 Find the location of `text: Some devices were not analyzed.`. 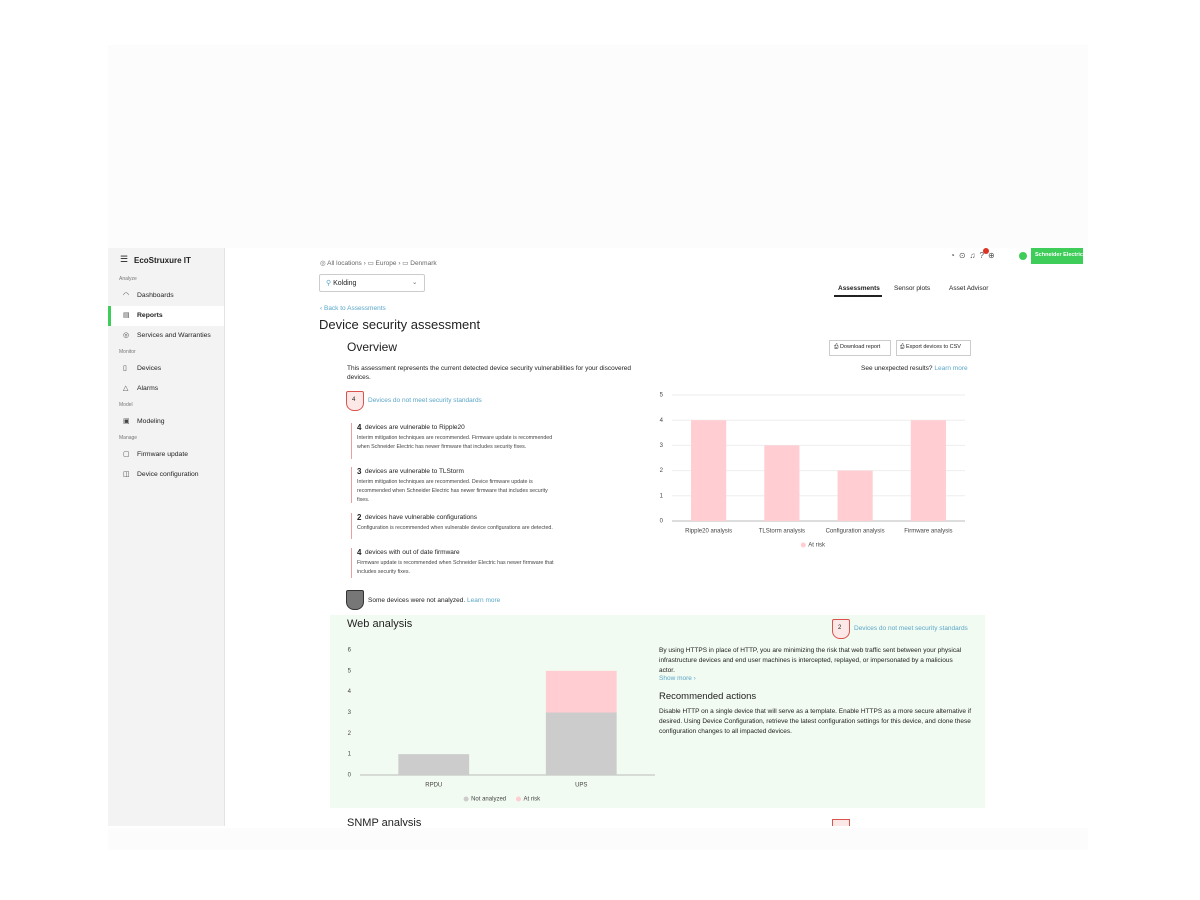

text: Some devices were not analyzed. is located at coordinates (417, 600).